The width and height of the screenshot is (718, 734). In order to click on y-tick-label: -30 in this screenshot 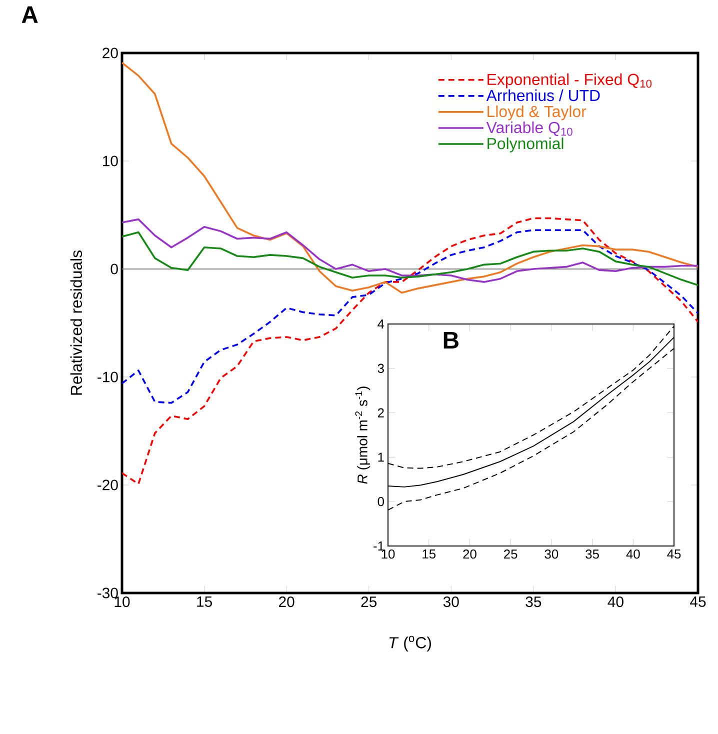, I will do `click(108, 593)`.